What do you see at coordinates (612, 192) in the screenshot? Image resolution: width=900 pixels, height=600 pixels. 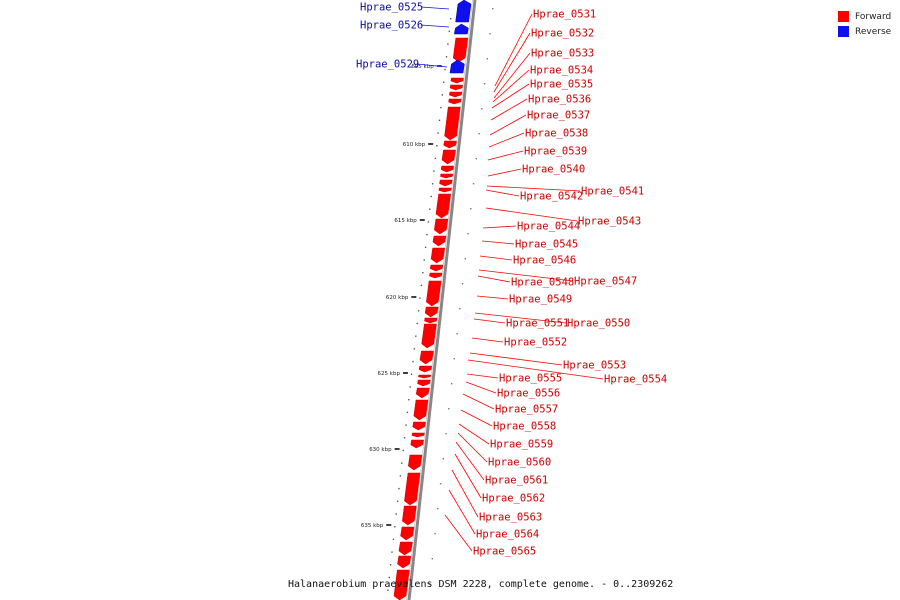 I see `gene-label-hprae-0541: Hprae_0541` at bounding box center [612, 192].